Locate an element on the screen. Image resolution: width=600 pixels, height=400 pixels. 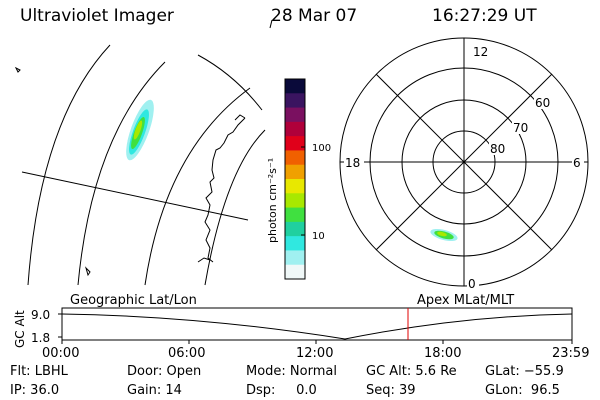
filter-info: Flt: LBHL is located at coordinates (39, 371).